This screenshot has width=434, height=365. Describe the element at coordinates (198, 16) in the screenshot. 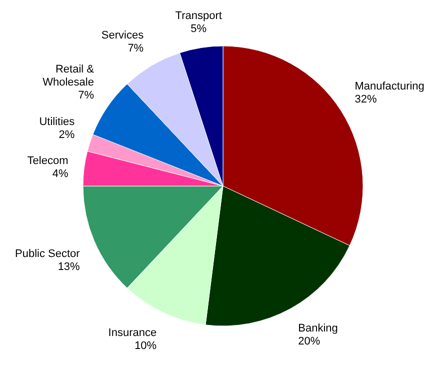

I see `slice-label: Transport` at that location.